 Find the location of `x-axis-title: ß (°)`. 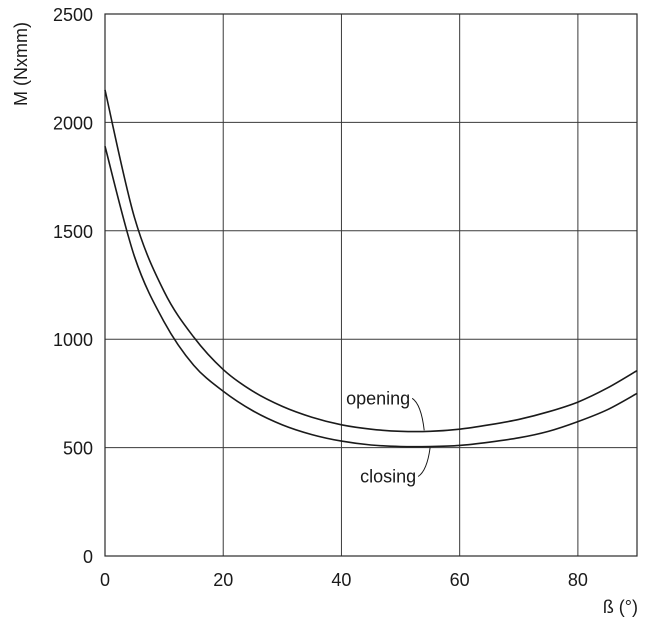

x-axis-title: ß (°) is located at coordinates (620, 607).